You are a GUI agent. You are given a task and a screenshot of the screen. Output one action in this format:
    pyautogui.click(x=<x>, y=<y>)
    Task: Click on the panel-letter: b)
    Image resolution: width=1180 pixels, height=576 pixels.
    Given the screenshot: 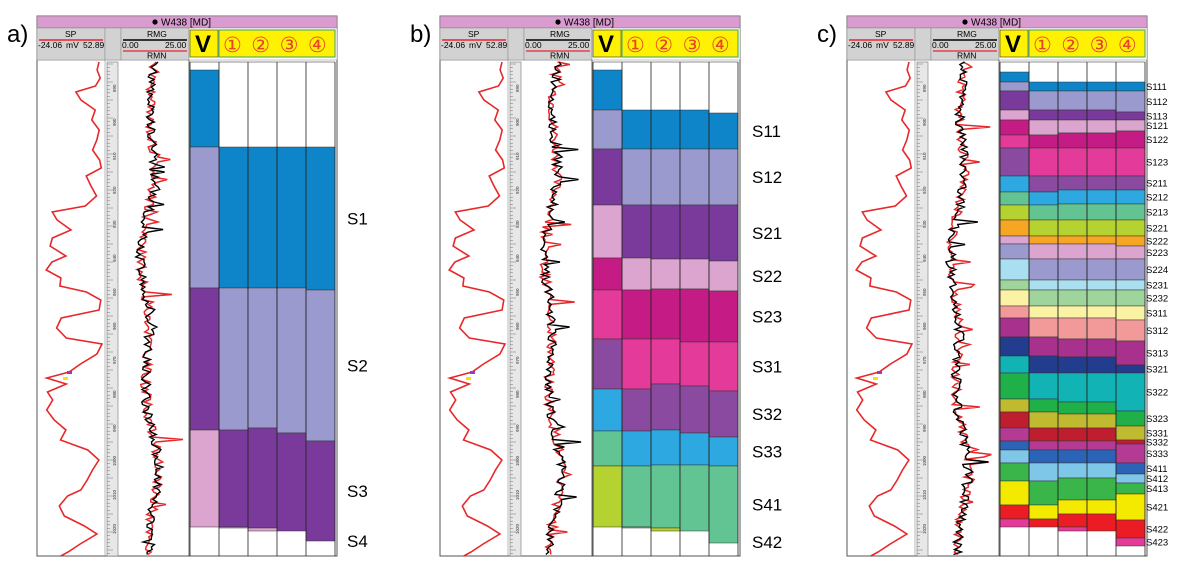 What is the action you would take?
    pyautogui.click(x=420, y=34)
    